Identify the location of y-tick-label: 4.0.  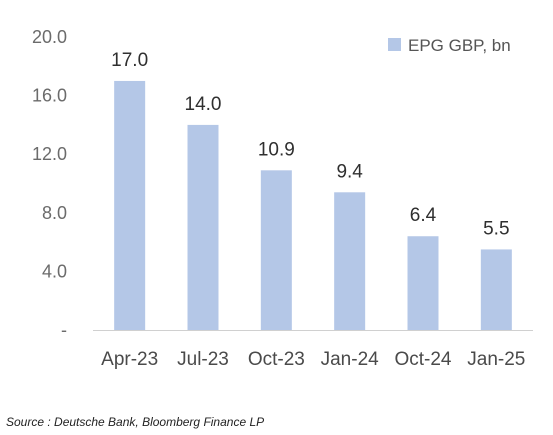
(54, 271).